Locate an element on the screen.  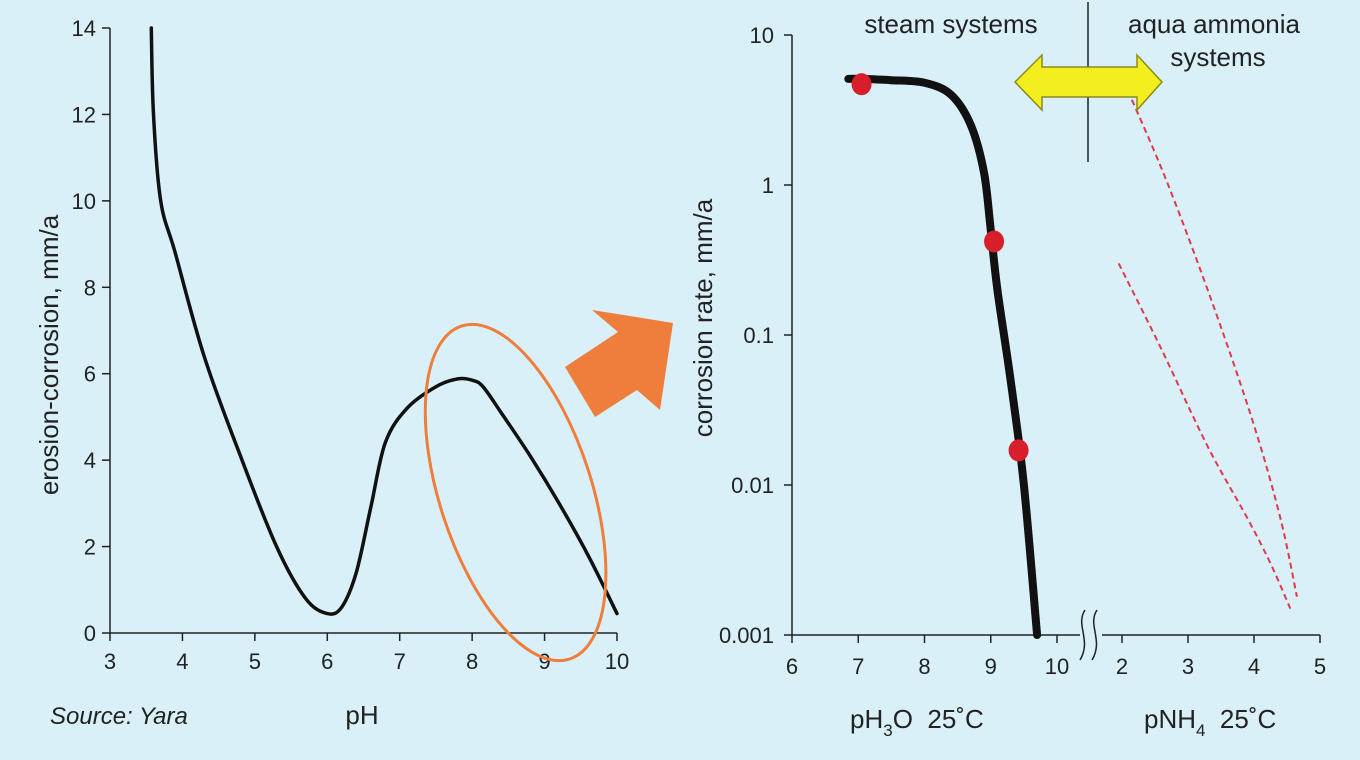
erosion-x-tick-label: 8 is located at coordinates (472, 661).